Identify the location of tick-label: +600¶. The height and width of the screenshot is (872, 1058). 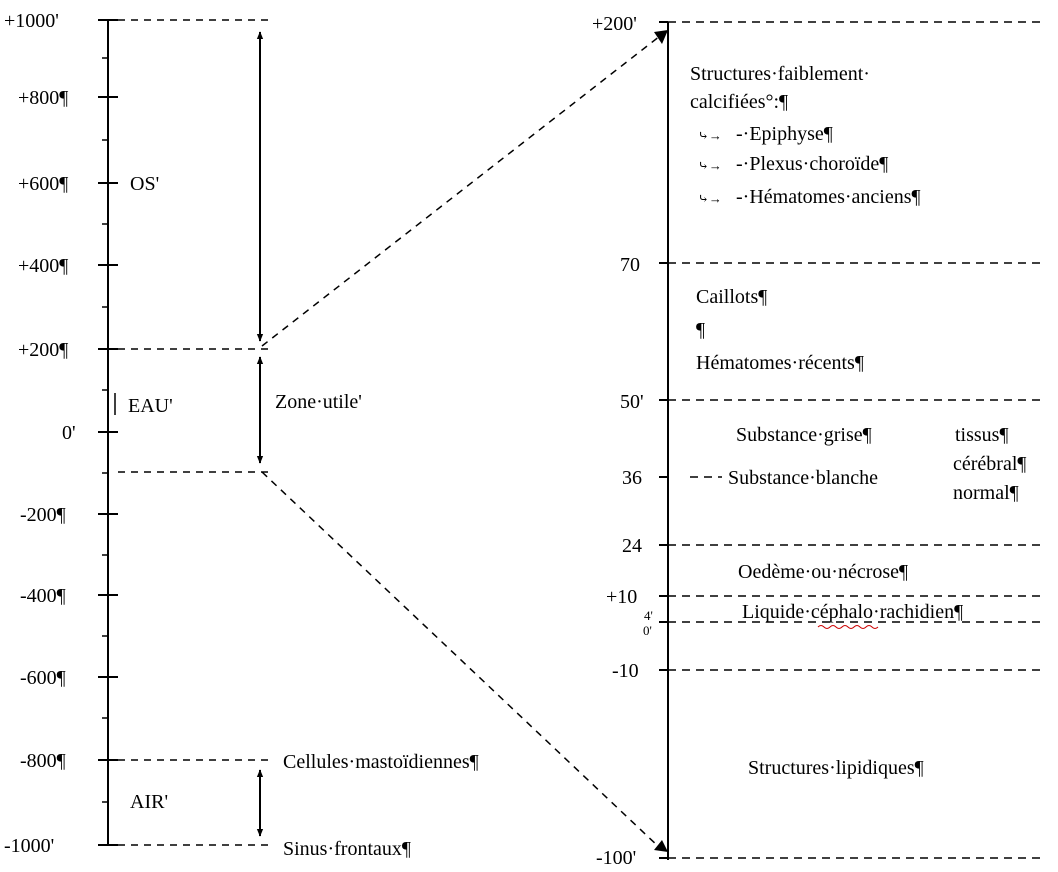
(43, 184).